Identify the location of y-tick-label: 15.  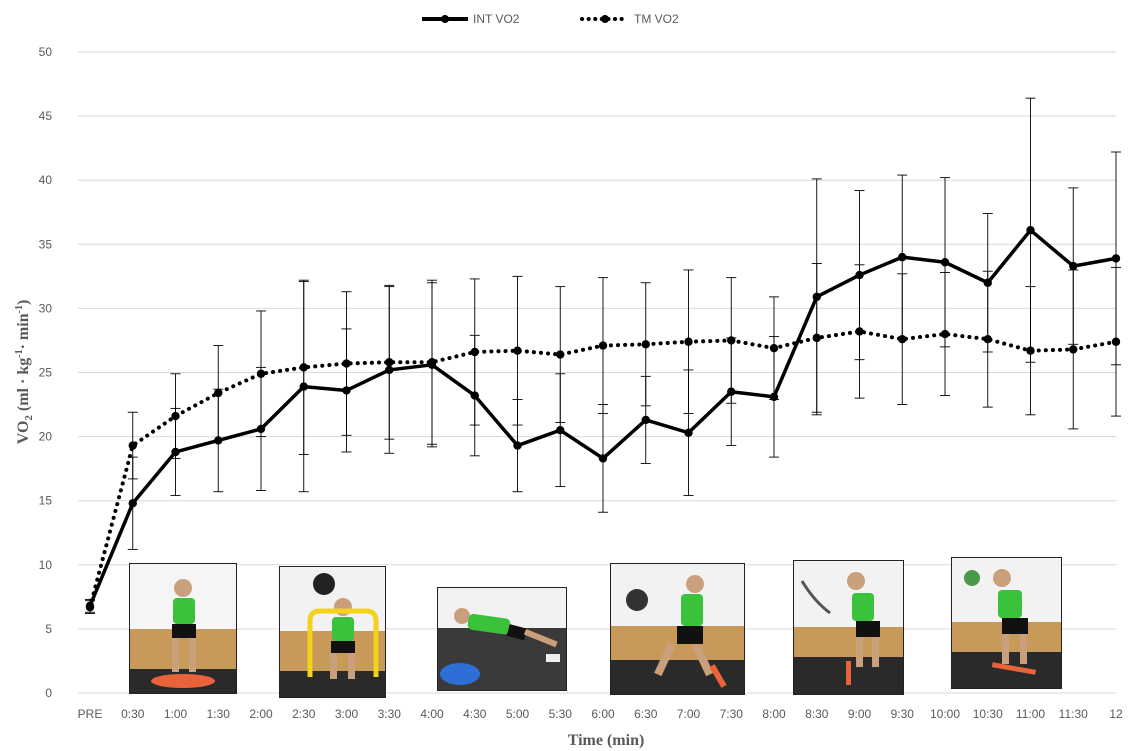
(46, 501).